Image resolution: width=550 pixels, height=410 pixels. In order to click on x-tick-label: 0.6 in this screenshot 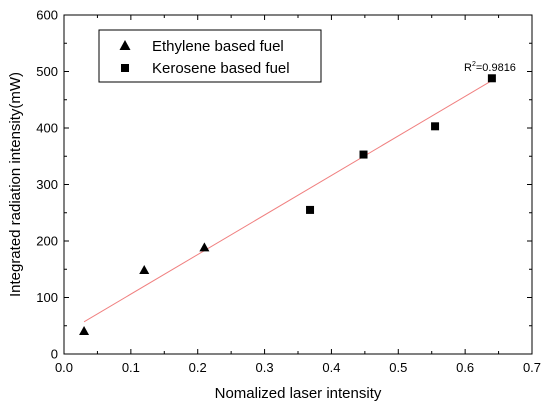, I will do `click(465, 367)`.